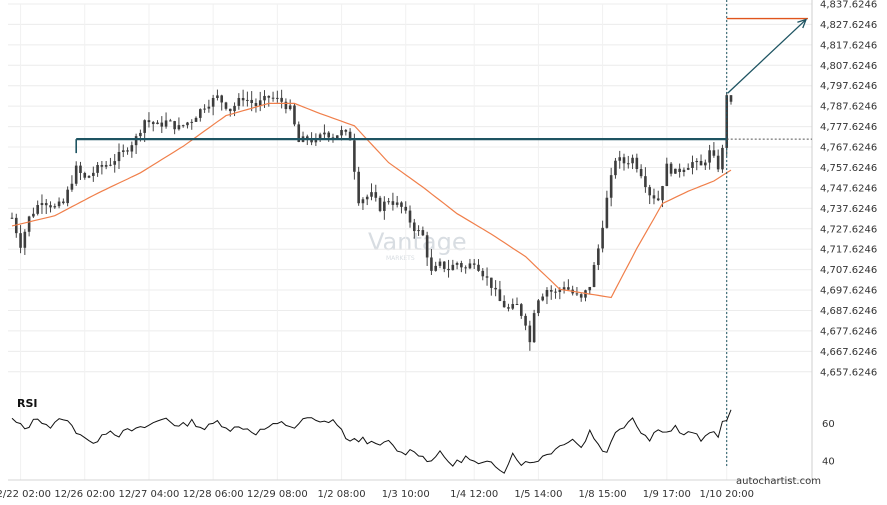 This screenshot has height=505, width=887. Describe the element at coordinates (149, 494) in the screenshot. I see `time-tick-label: 12/27 04:00` at that location.